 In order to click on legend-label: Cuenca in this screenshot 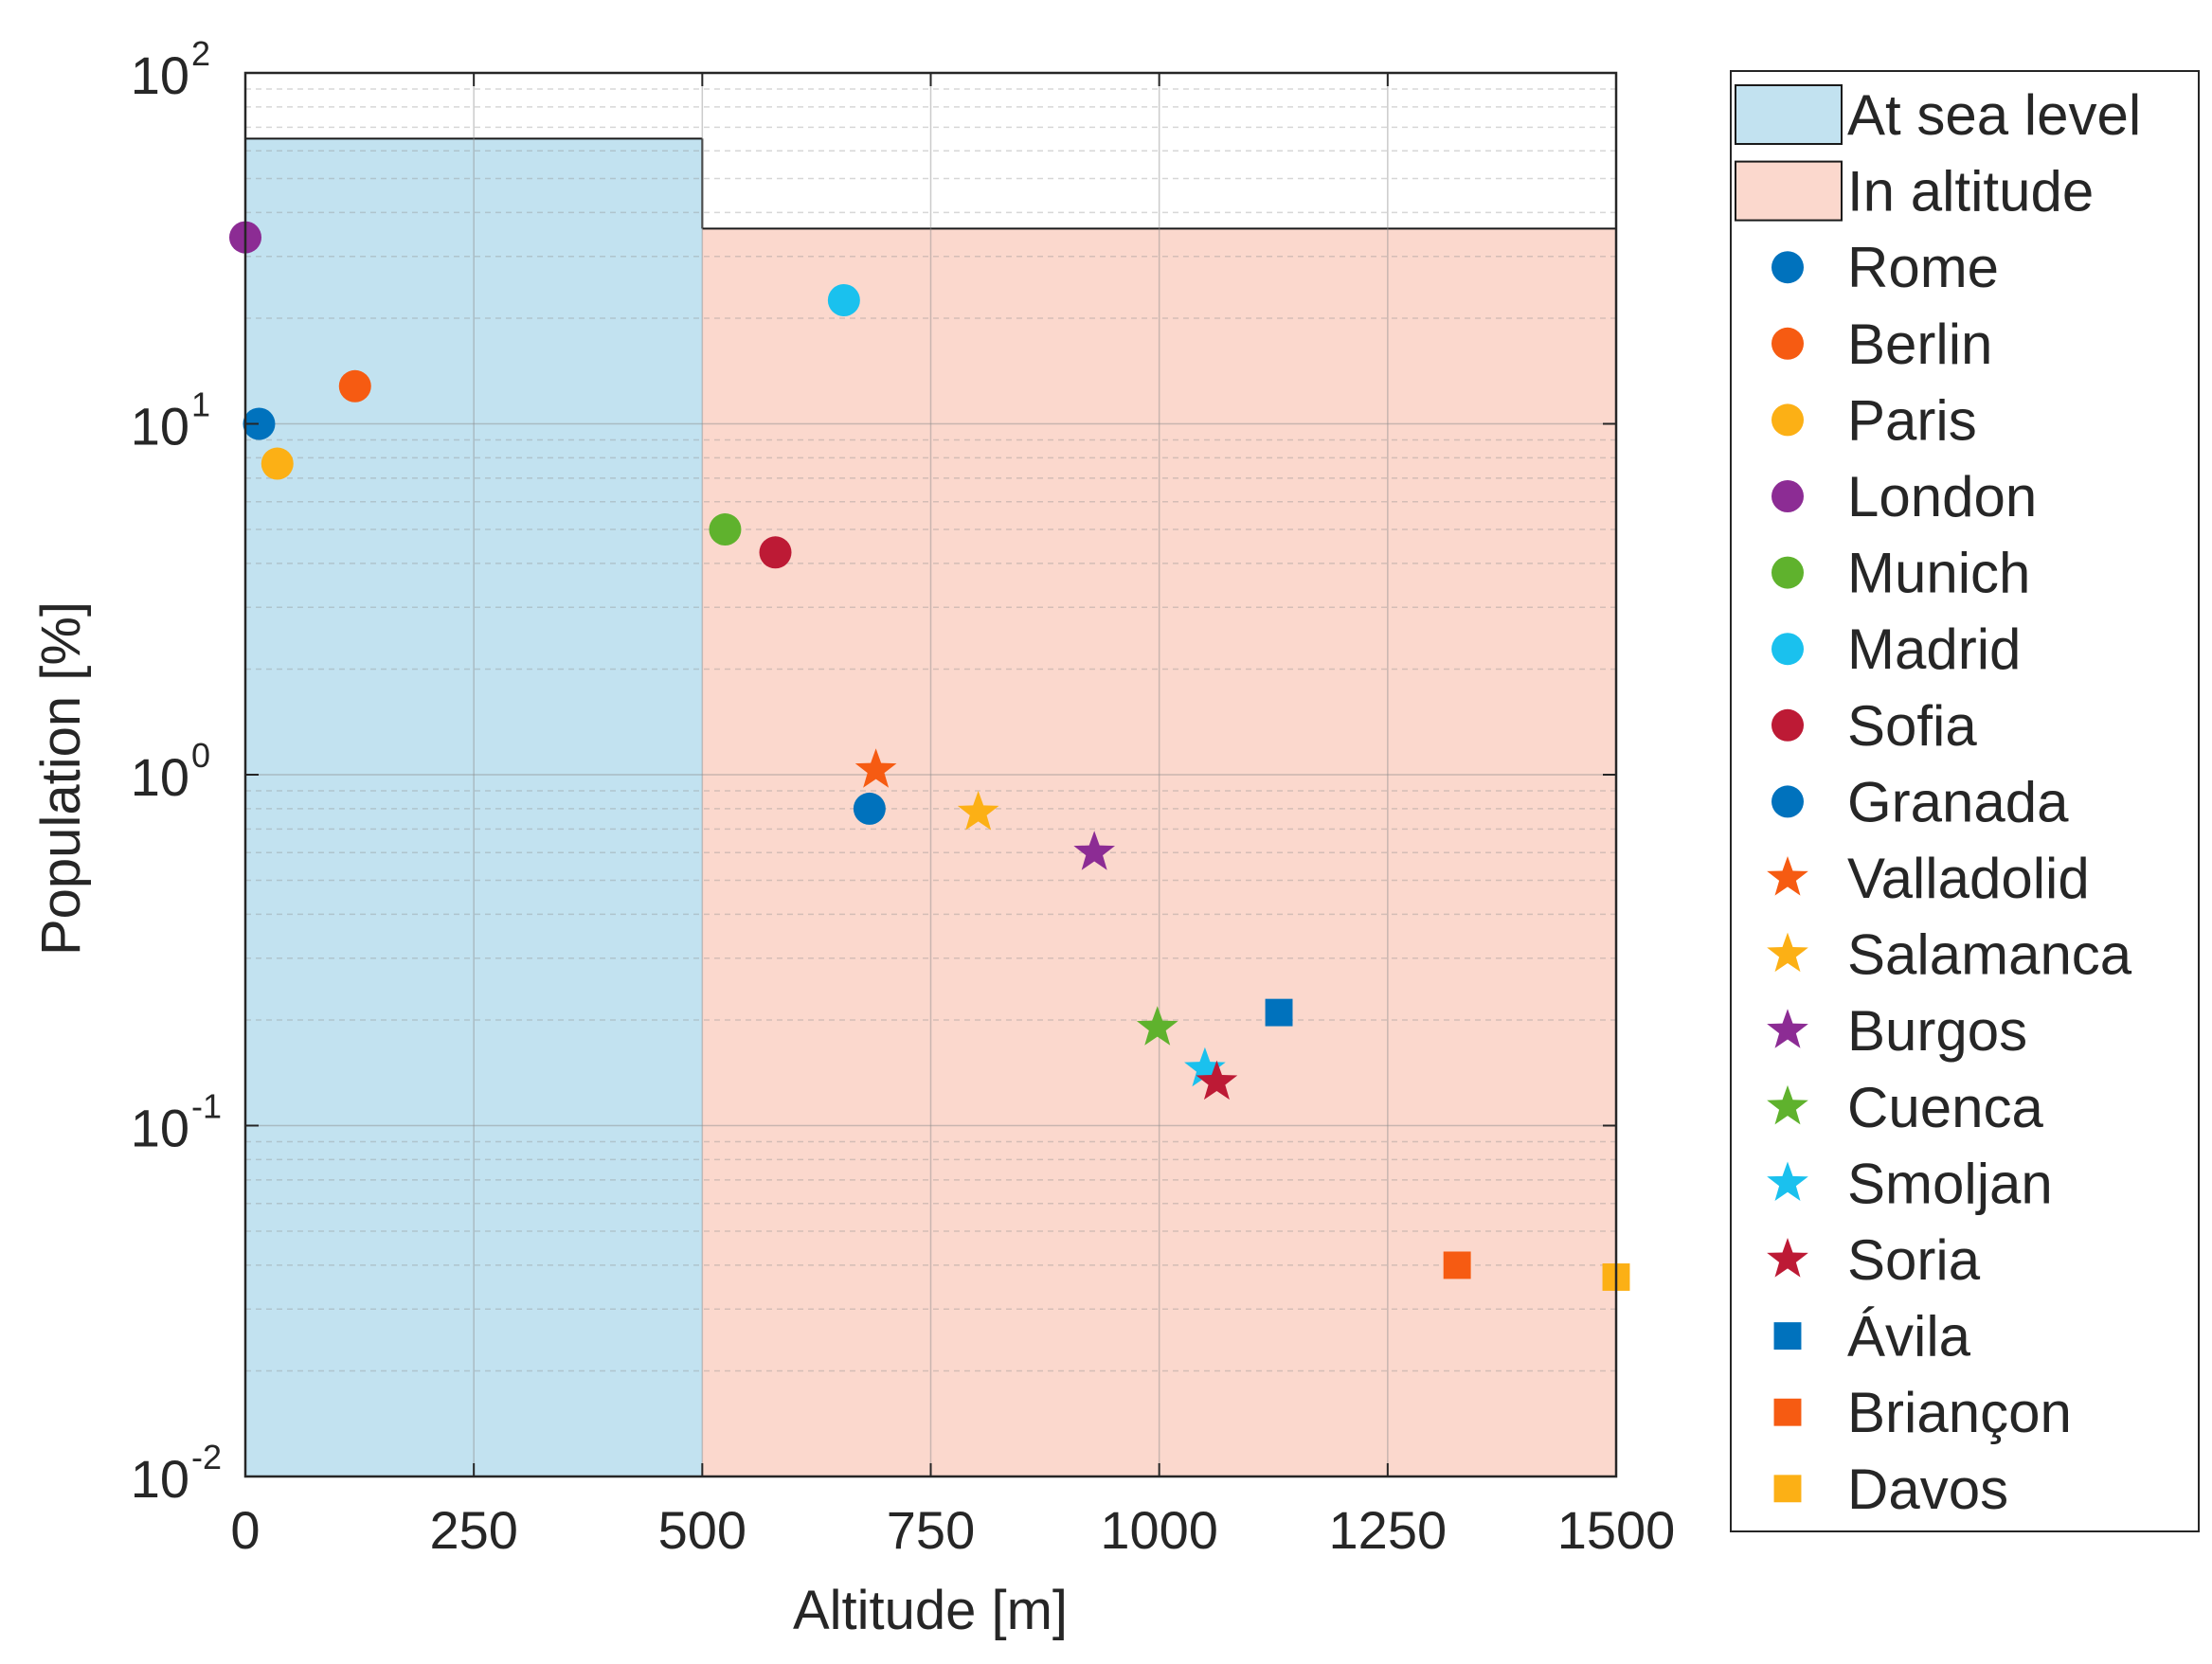, I will do `click(1945, 1107)`.